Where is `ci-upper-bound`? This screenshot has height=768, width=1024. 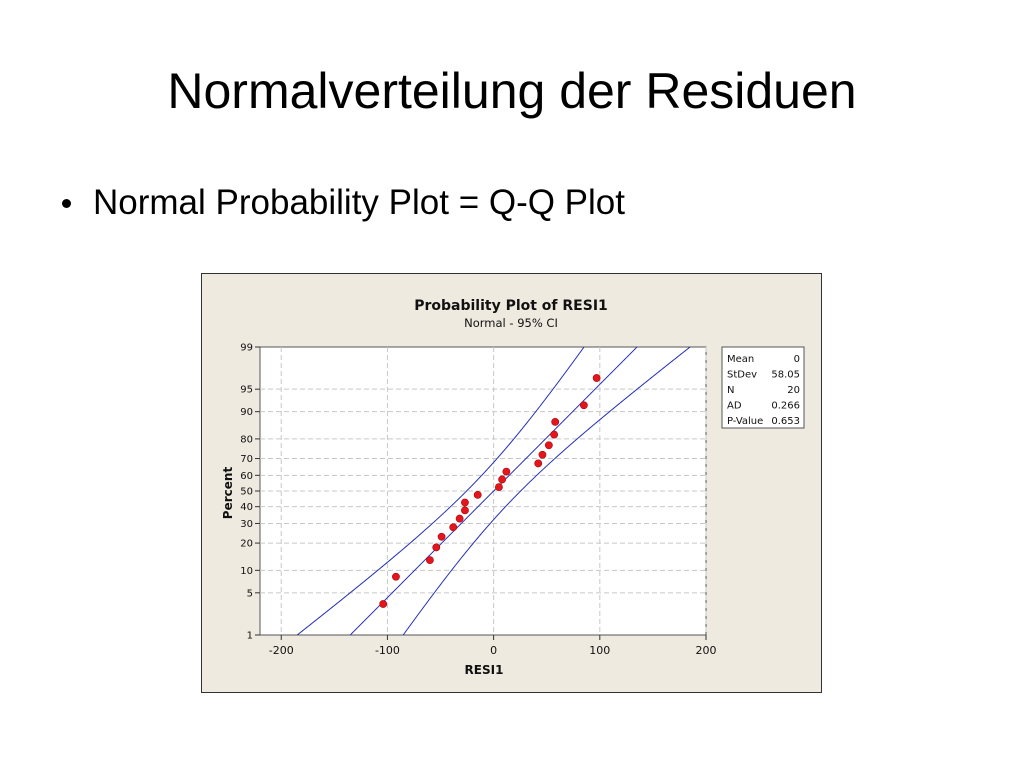 ci-upper-bound is located at coordinates (546, 491).